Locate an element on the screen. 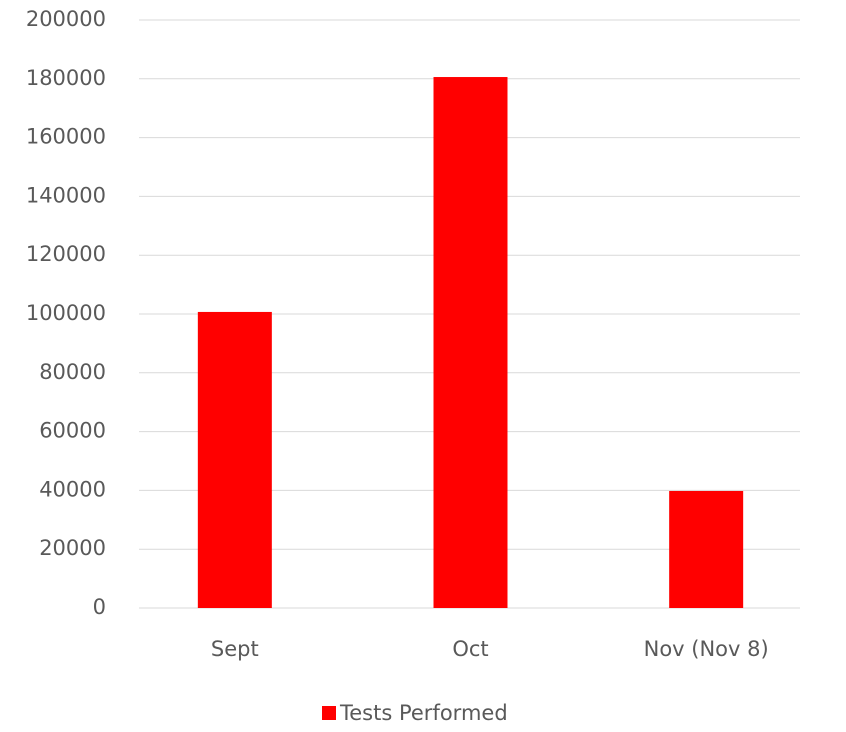 The width and height of the screenshot is (846, 732). y-tick-label: 60000 is located at coordinates (72, 431).